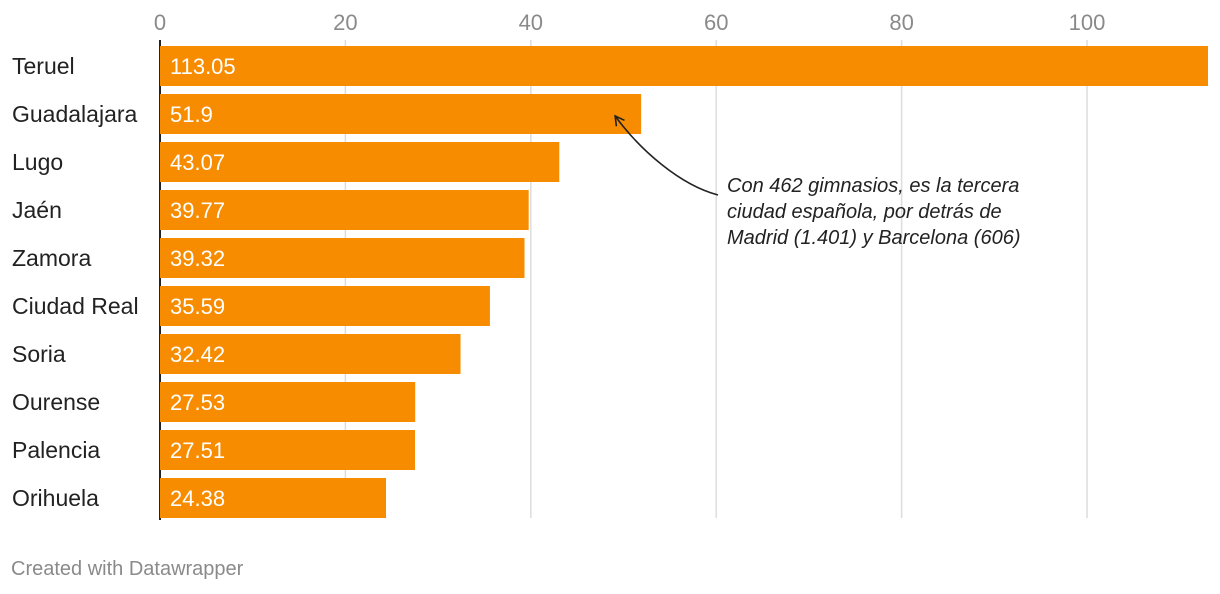 Image resolution: width=1220 pixels, height=594 pixels. I want to click on value-label: 32.42, so click(197, 354).